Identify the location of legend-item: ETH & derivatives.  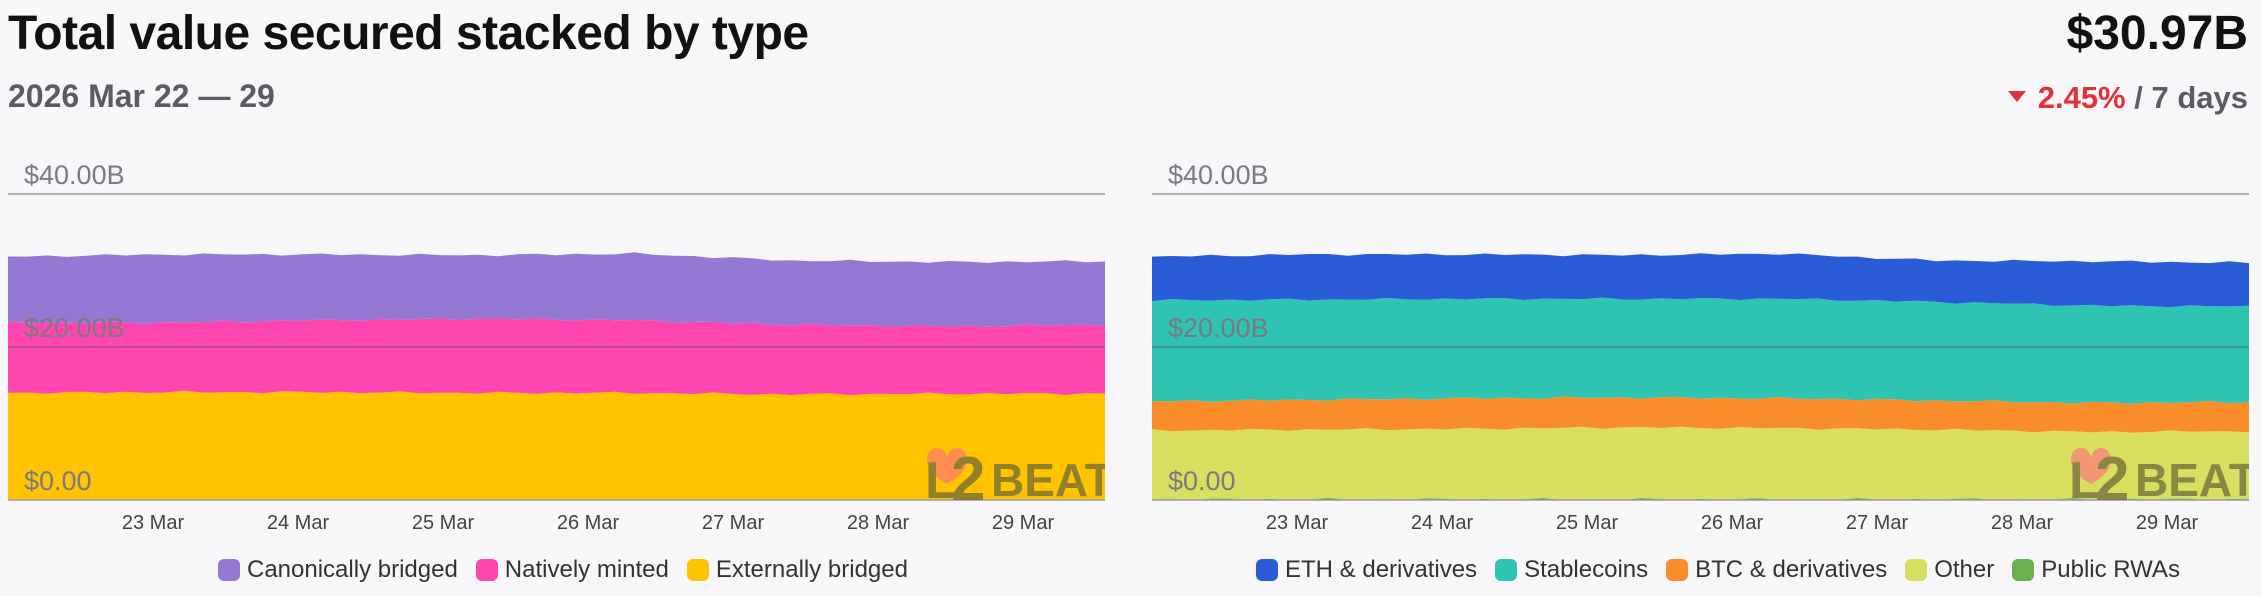
(1366, 570).